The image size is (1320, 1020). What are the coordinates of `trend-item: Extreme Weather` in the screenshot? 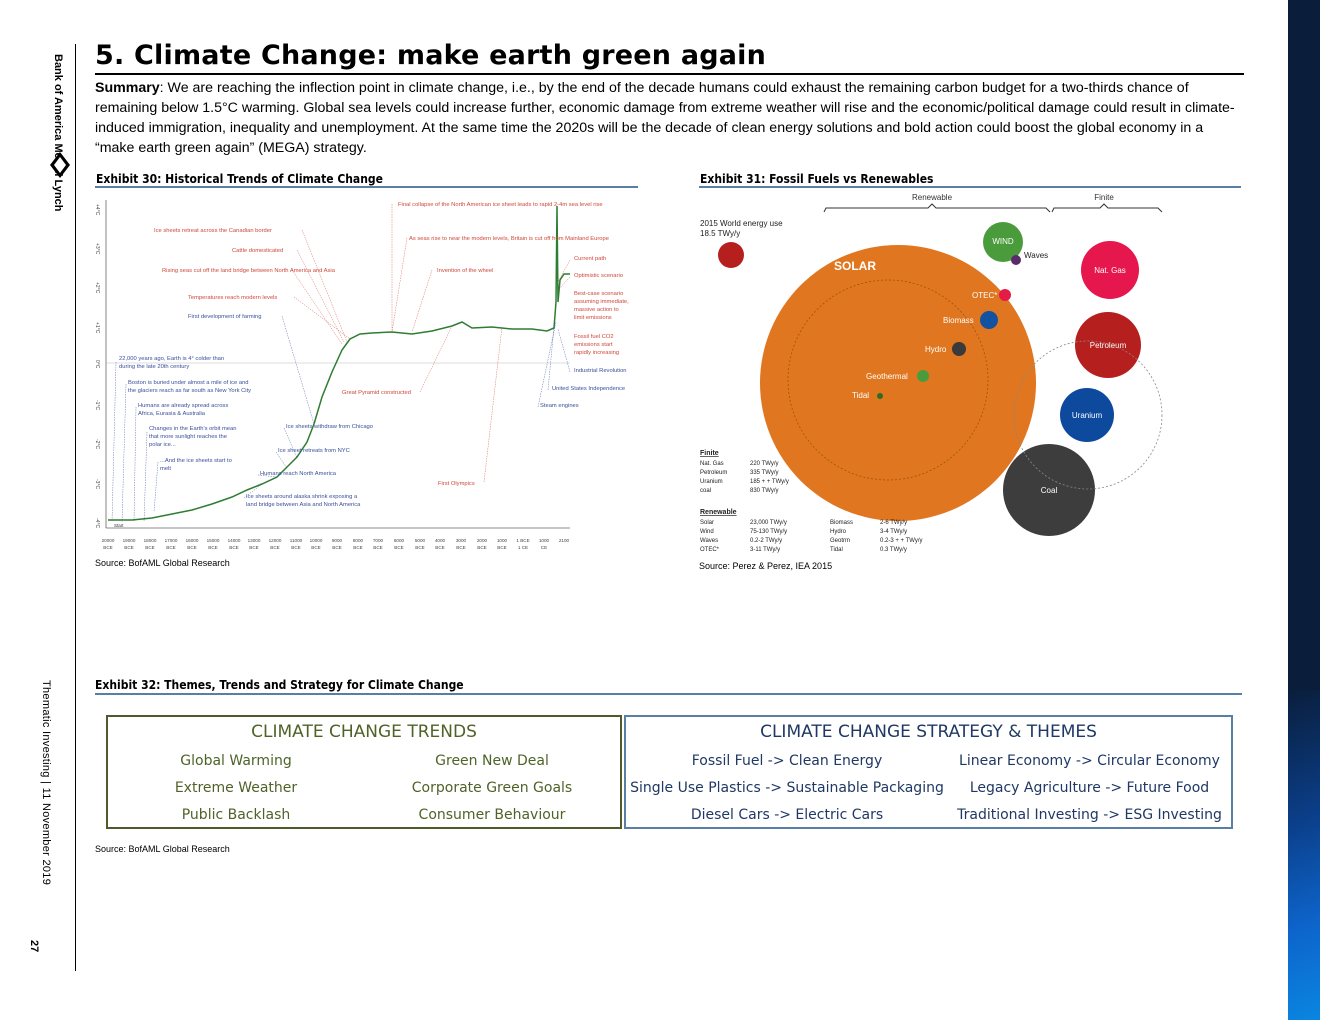 It's located at (236, 788).